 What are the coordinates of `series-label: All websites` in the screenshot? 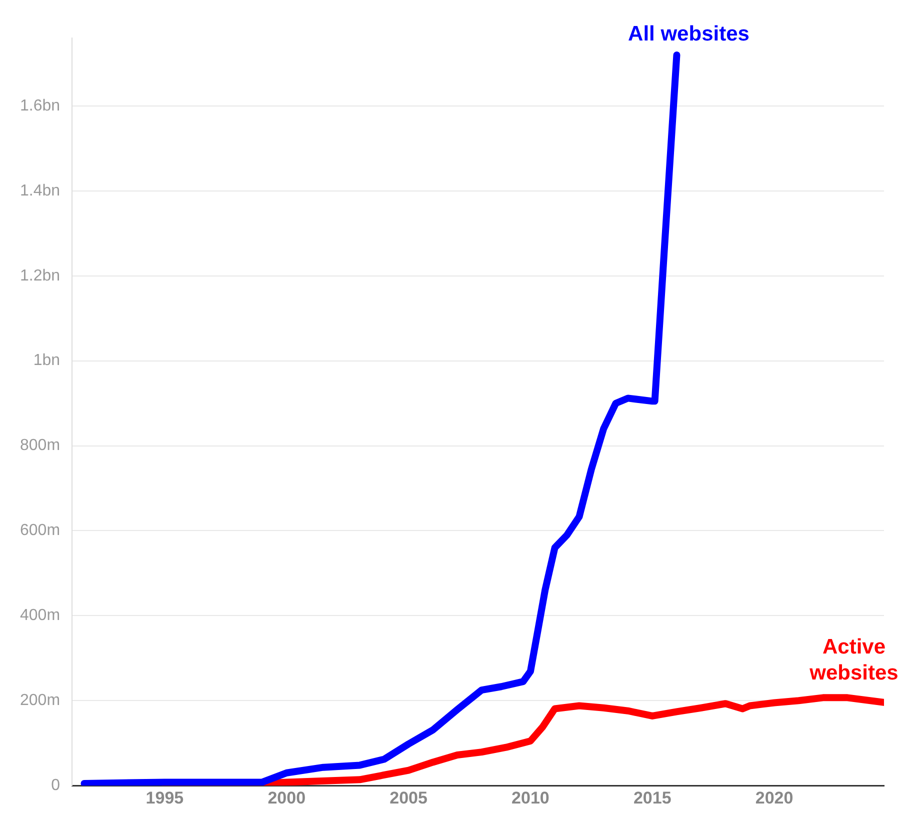 It's located at (689, 34).